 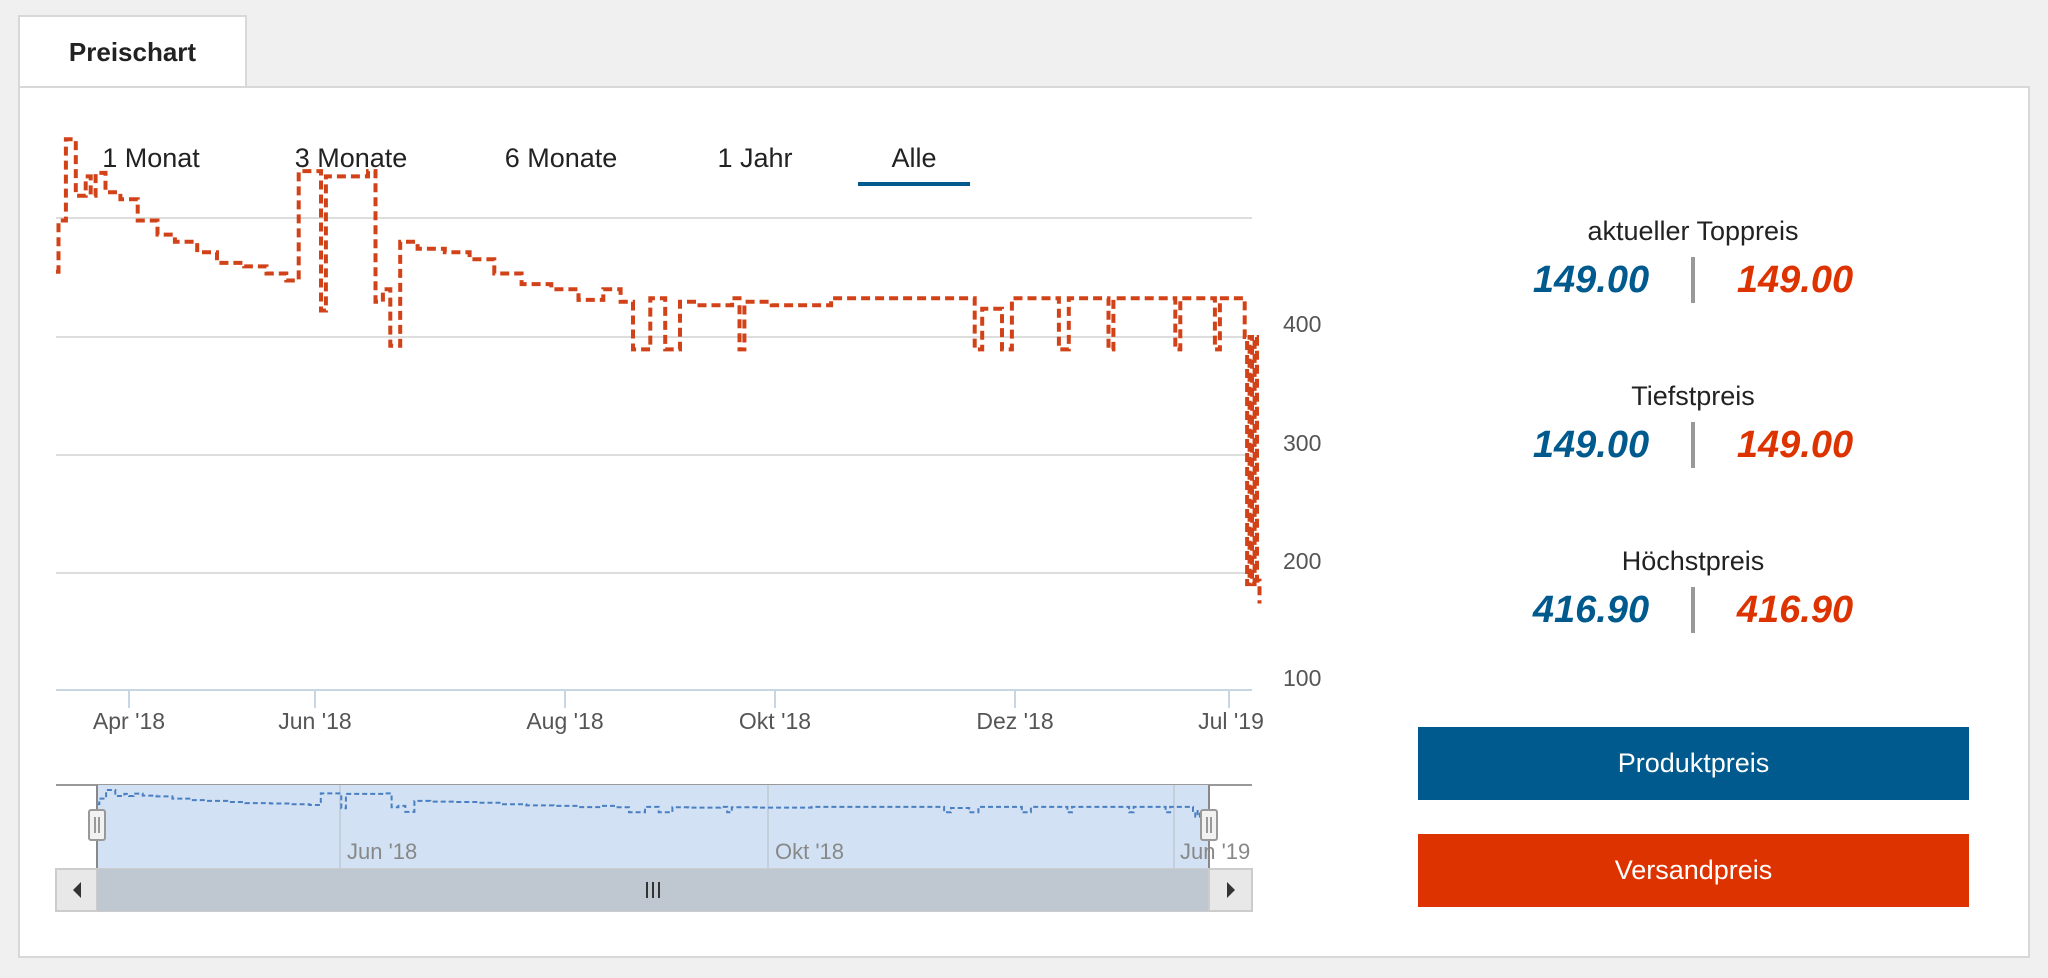 I want to click on x-tick-okt-18: Okt '18, so click(x=775, y=721).